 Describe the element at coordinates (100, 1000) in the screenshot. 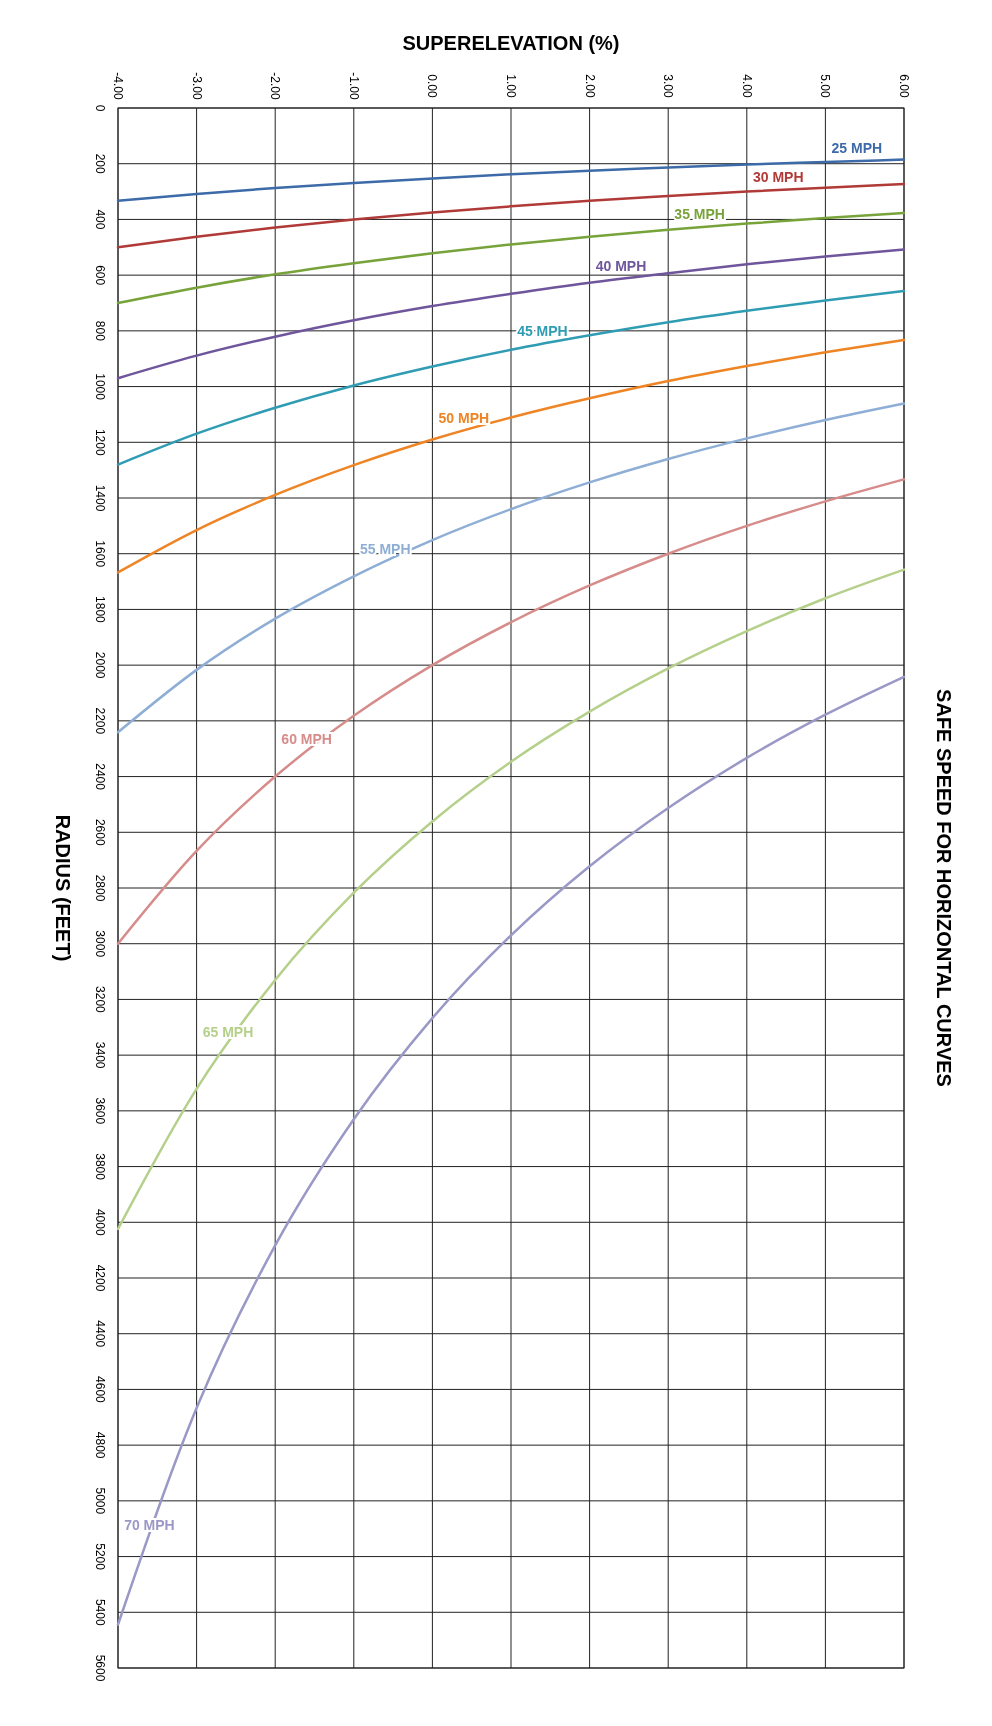

I see `y-tick-label: 3200` at that location.